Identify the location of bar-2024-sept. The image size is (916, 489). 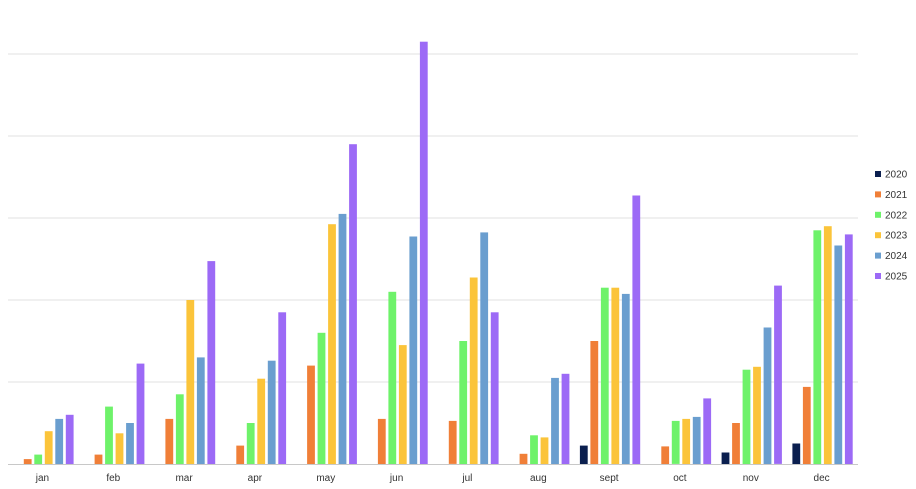
(625, 378).